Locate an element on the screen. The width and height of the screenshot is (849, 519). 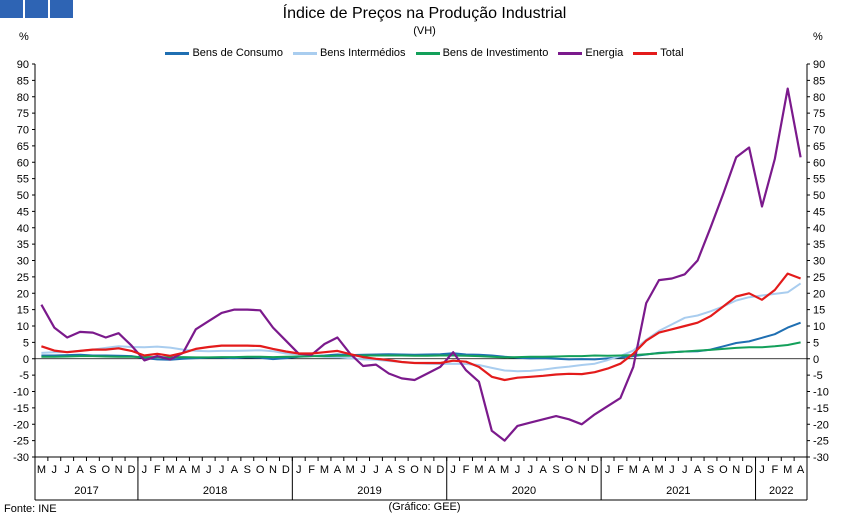
y-tick-label-right: 45 is located at coordinates (819, 212).